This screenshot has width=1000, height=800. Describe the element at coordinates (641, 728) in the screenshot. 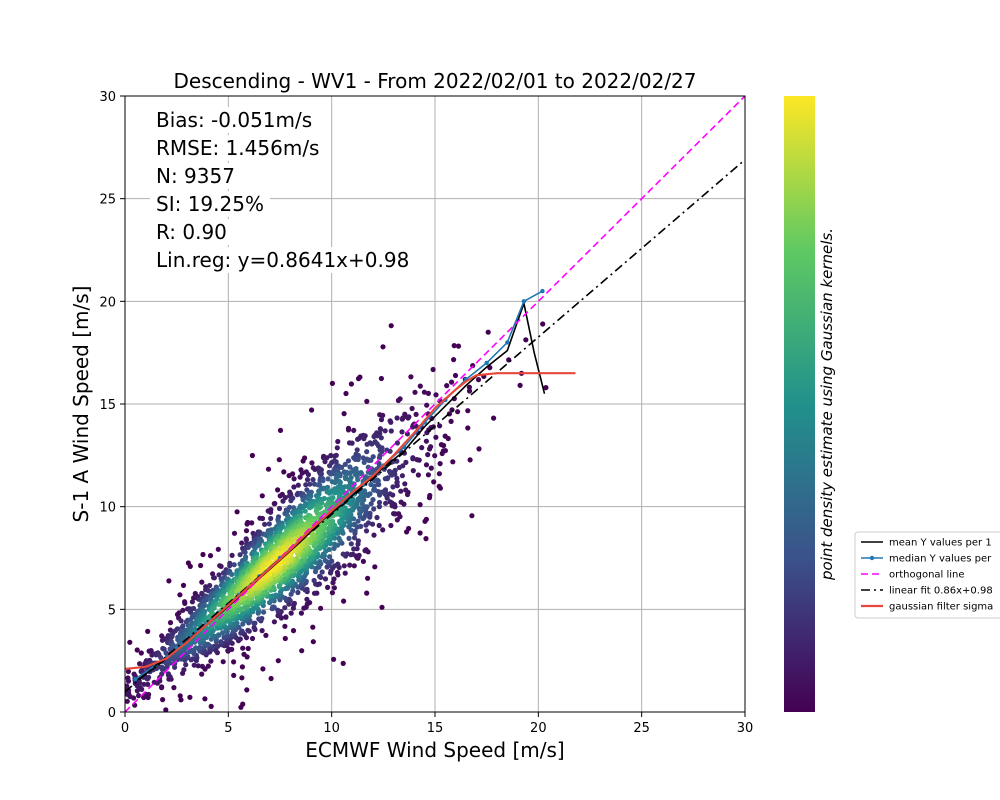

I see `x-tick-label: 25` at that location.